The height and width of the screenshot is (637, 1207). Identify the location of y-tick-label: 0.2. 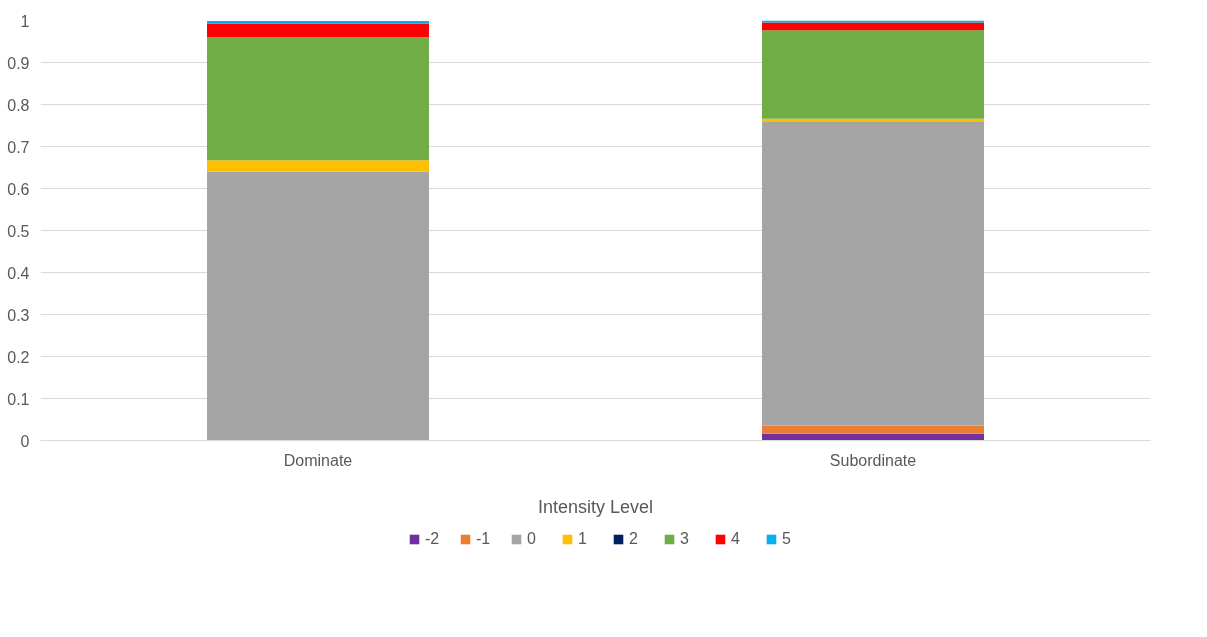
(18, 357).